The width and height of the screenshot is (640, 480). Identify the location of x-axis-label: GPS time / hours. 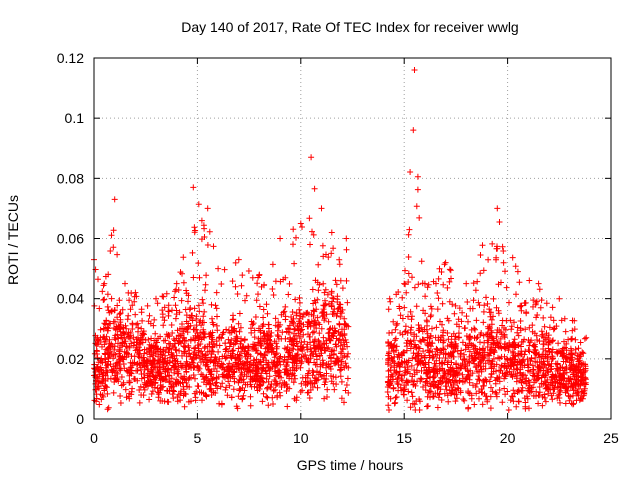
(350, 465).